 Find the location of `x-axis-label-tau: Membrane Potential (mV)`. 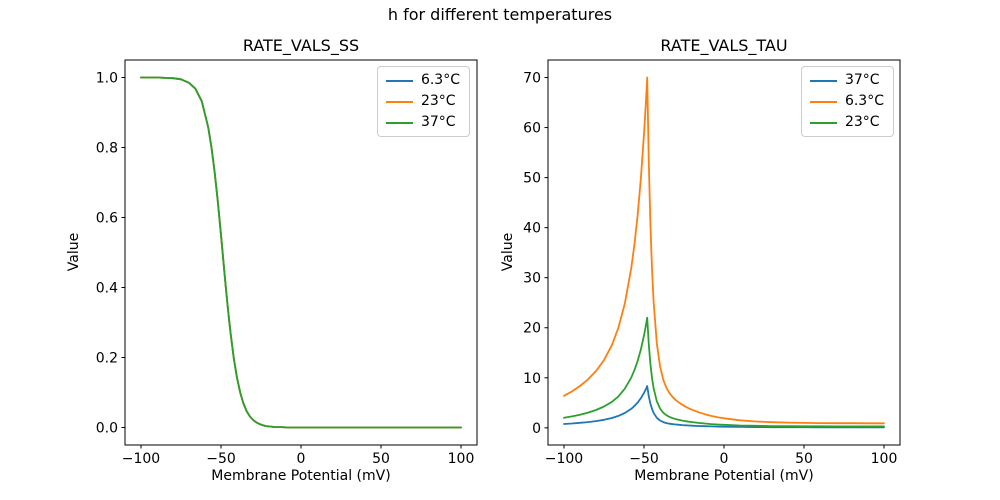

x-axis-label-tau: Membrane Potential (mV) is located at coordinates (724, 476).